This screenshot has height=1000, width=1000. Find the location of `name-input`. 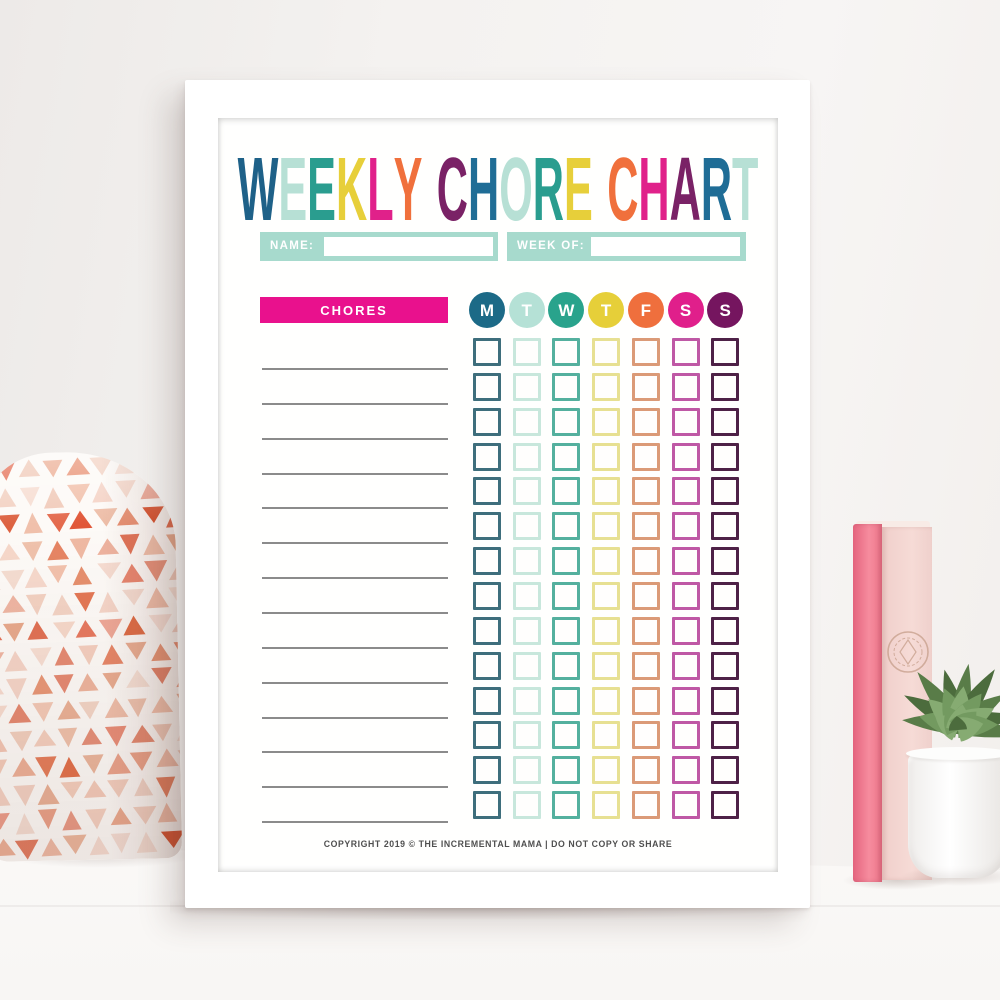

name-input is located at coordinates (408, 246).